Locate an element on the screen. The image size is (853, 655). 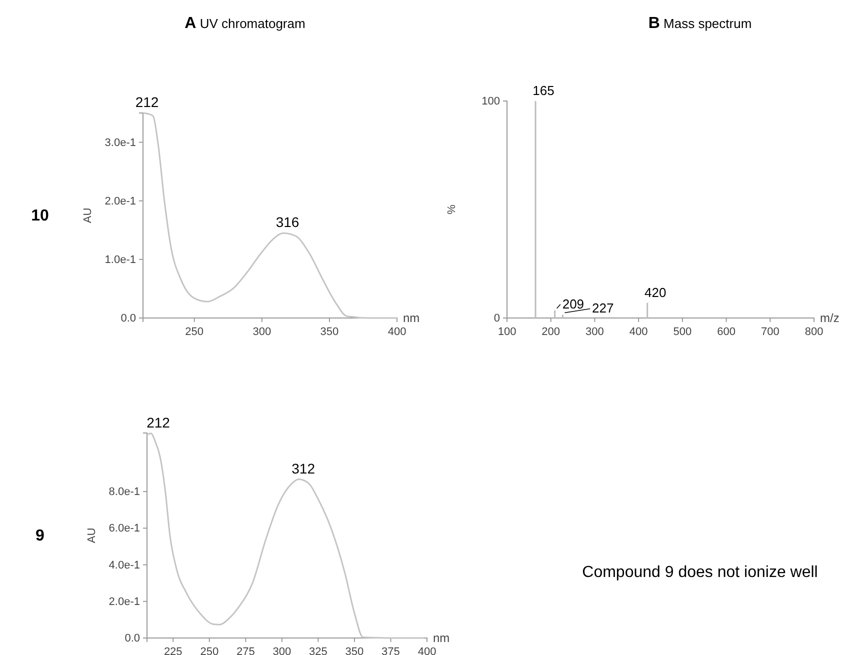
text: 10 is located at coordinates (40, 216).